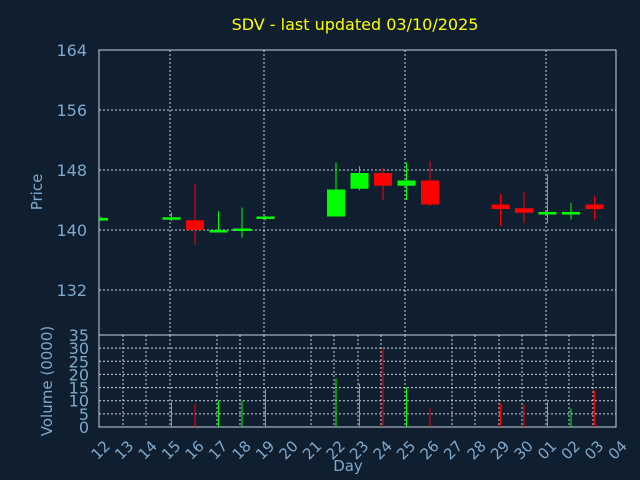 The image size is (640, 480). What do you see at coordinates (124, 450) in the screenshot?
I see `x-tick-label: 13` at bounding box center [124, 450].